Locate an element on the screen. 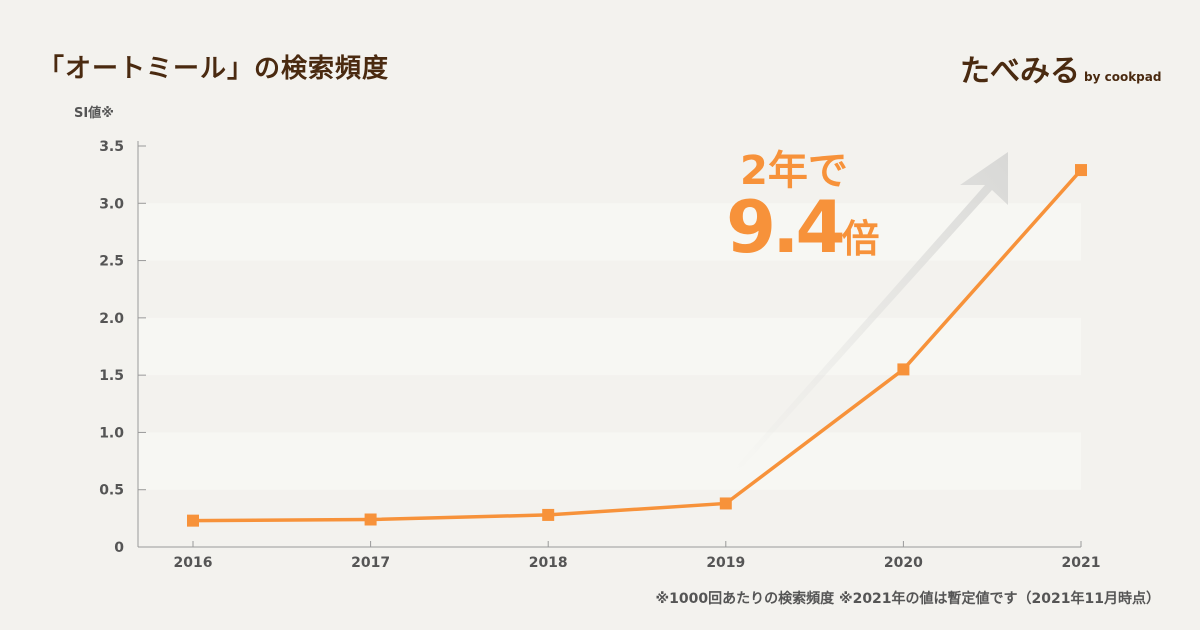 The height and width of the screenshot is (630, 1200). x-tick-label: 2020 is located at coordinates (903, 563).